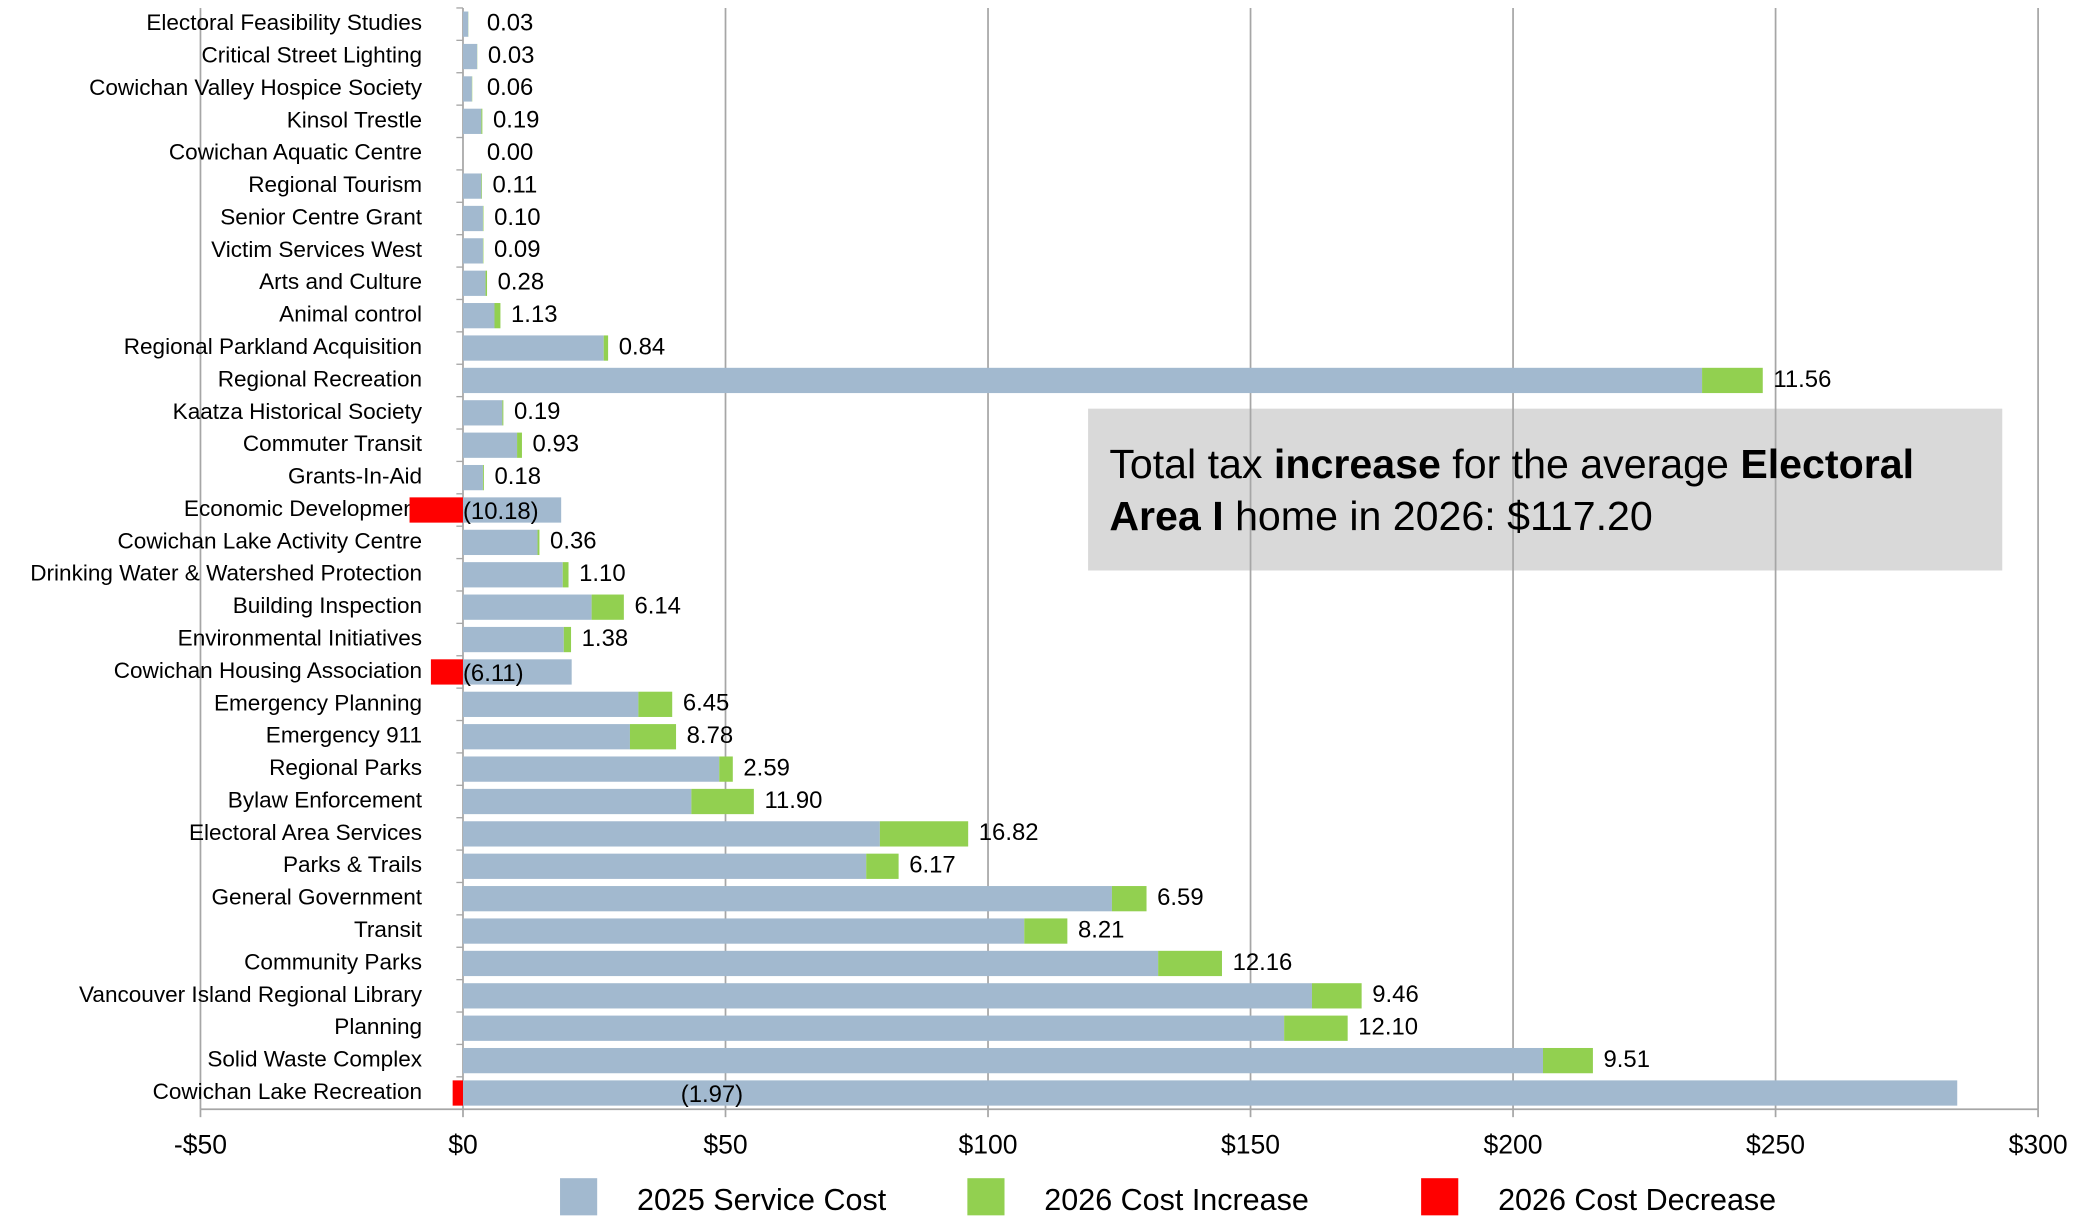  Describe the element at coordinates (295, 152) in the screenshot. I see `y-tick-label: Cowichan Aquatic Centre` at that location.